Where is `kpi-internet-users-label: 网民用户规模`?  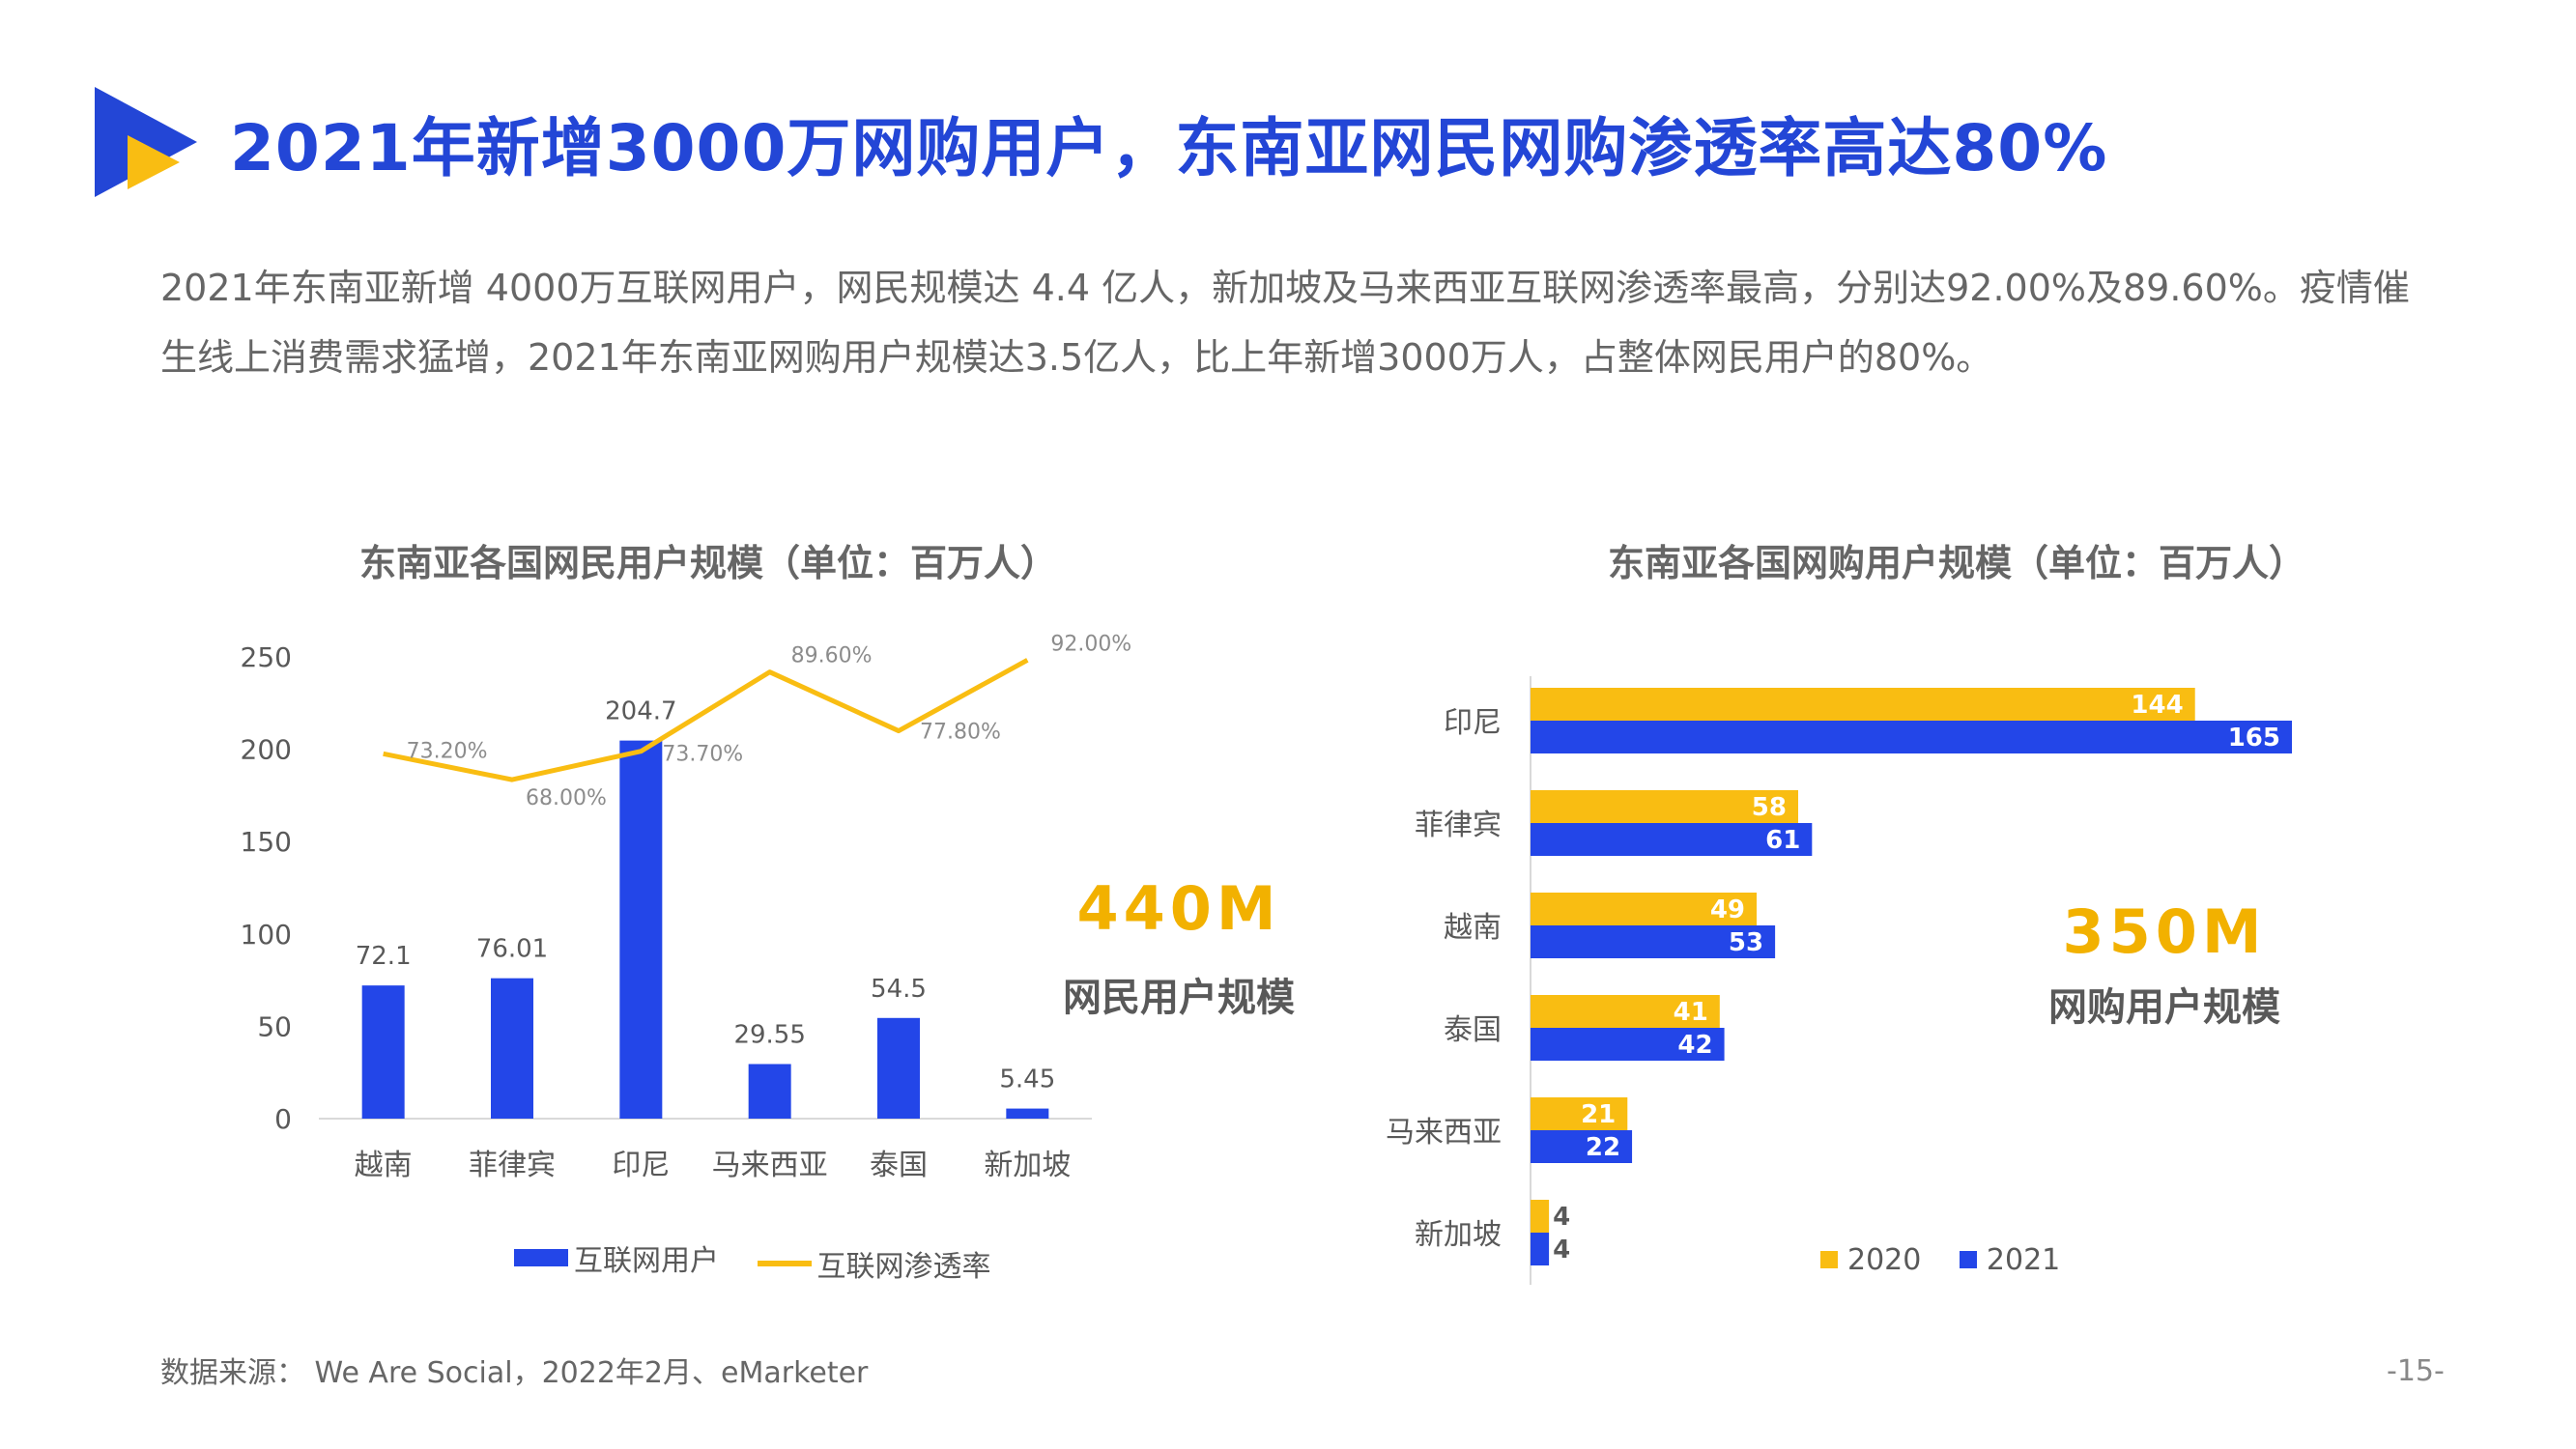
kpi-internet-users-label: 网民用户规模 is located at coordinates (1179, 998).